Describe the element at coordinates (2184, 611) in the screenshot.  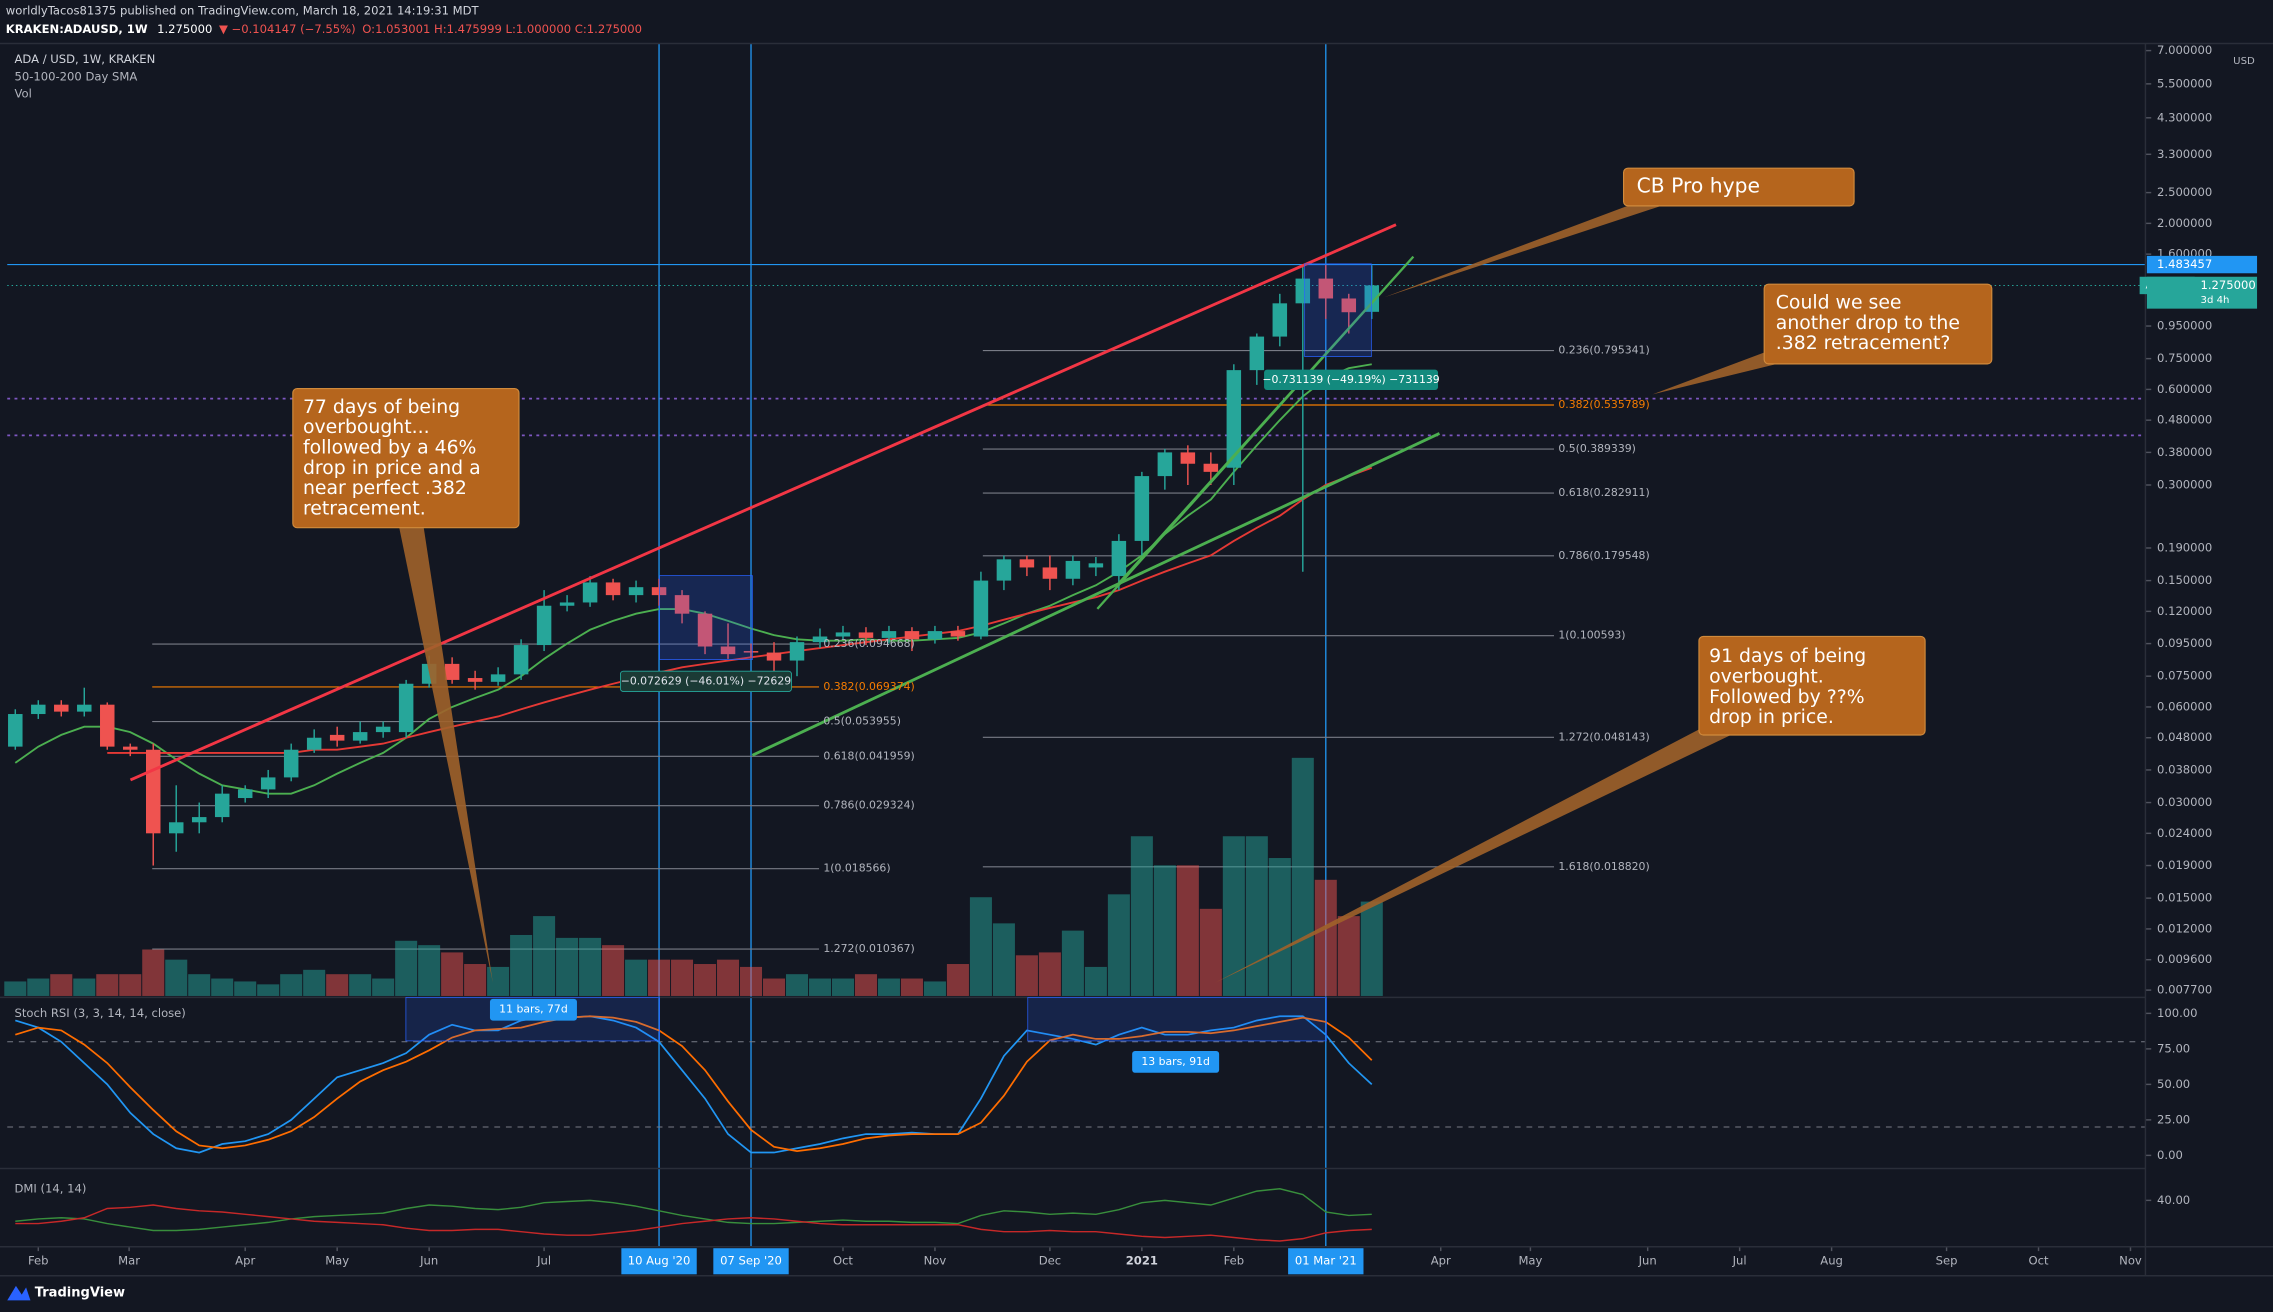
I see `y-tick-label: 0.120000` at that location.